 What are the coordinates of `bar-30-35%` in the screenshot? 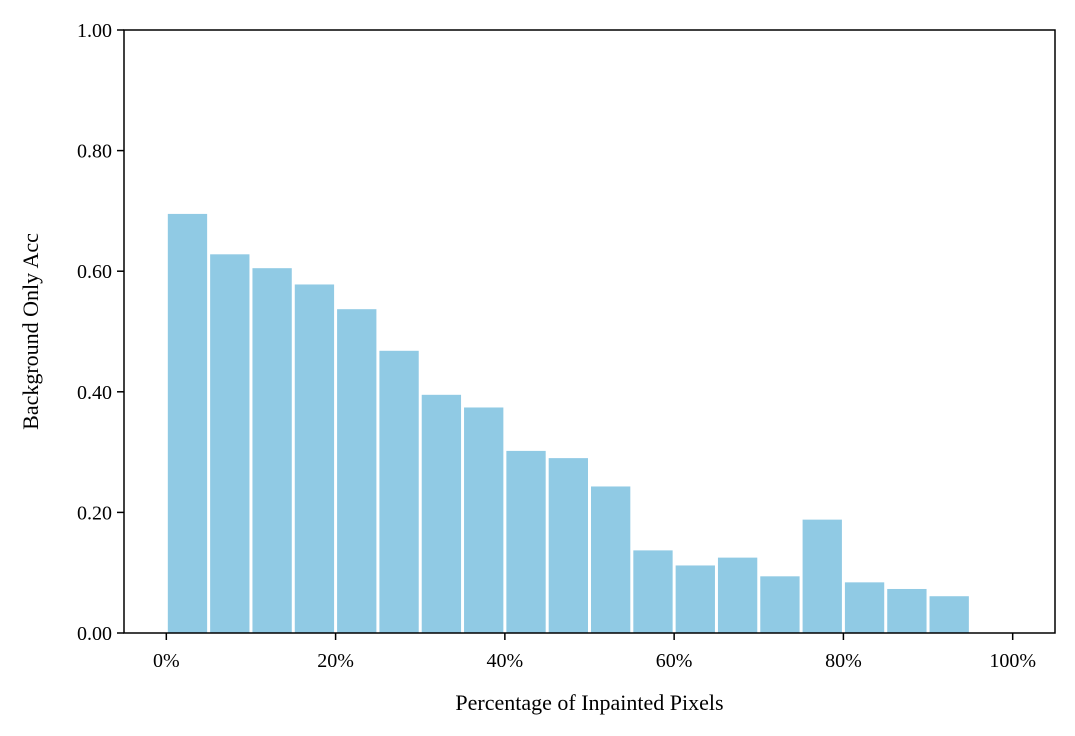 It's located at (441, 513).